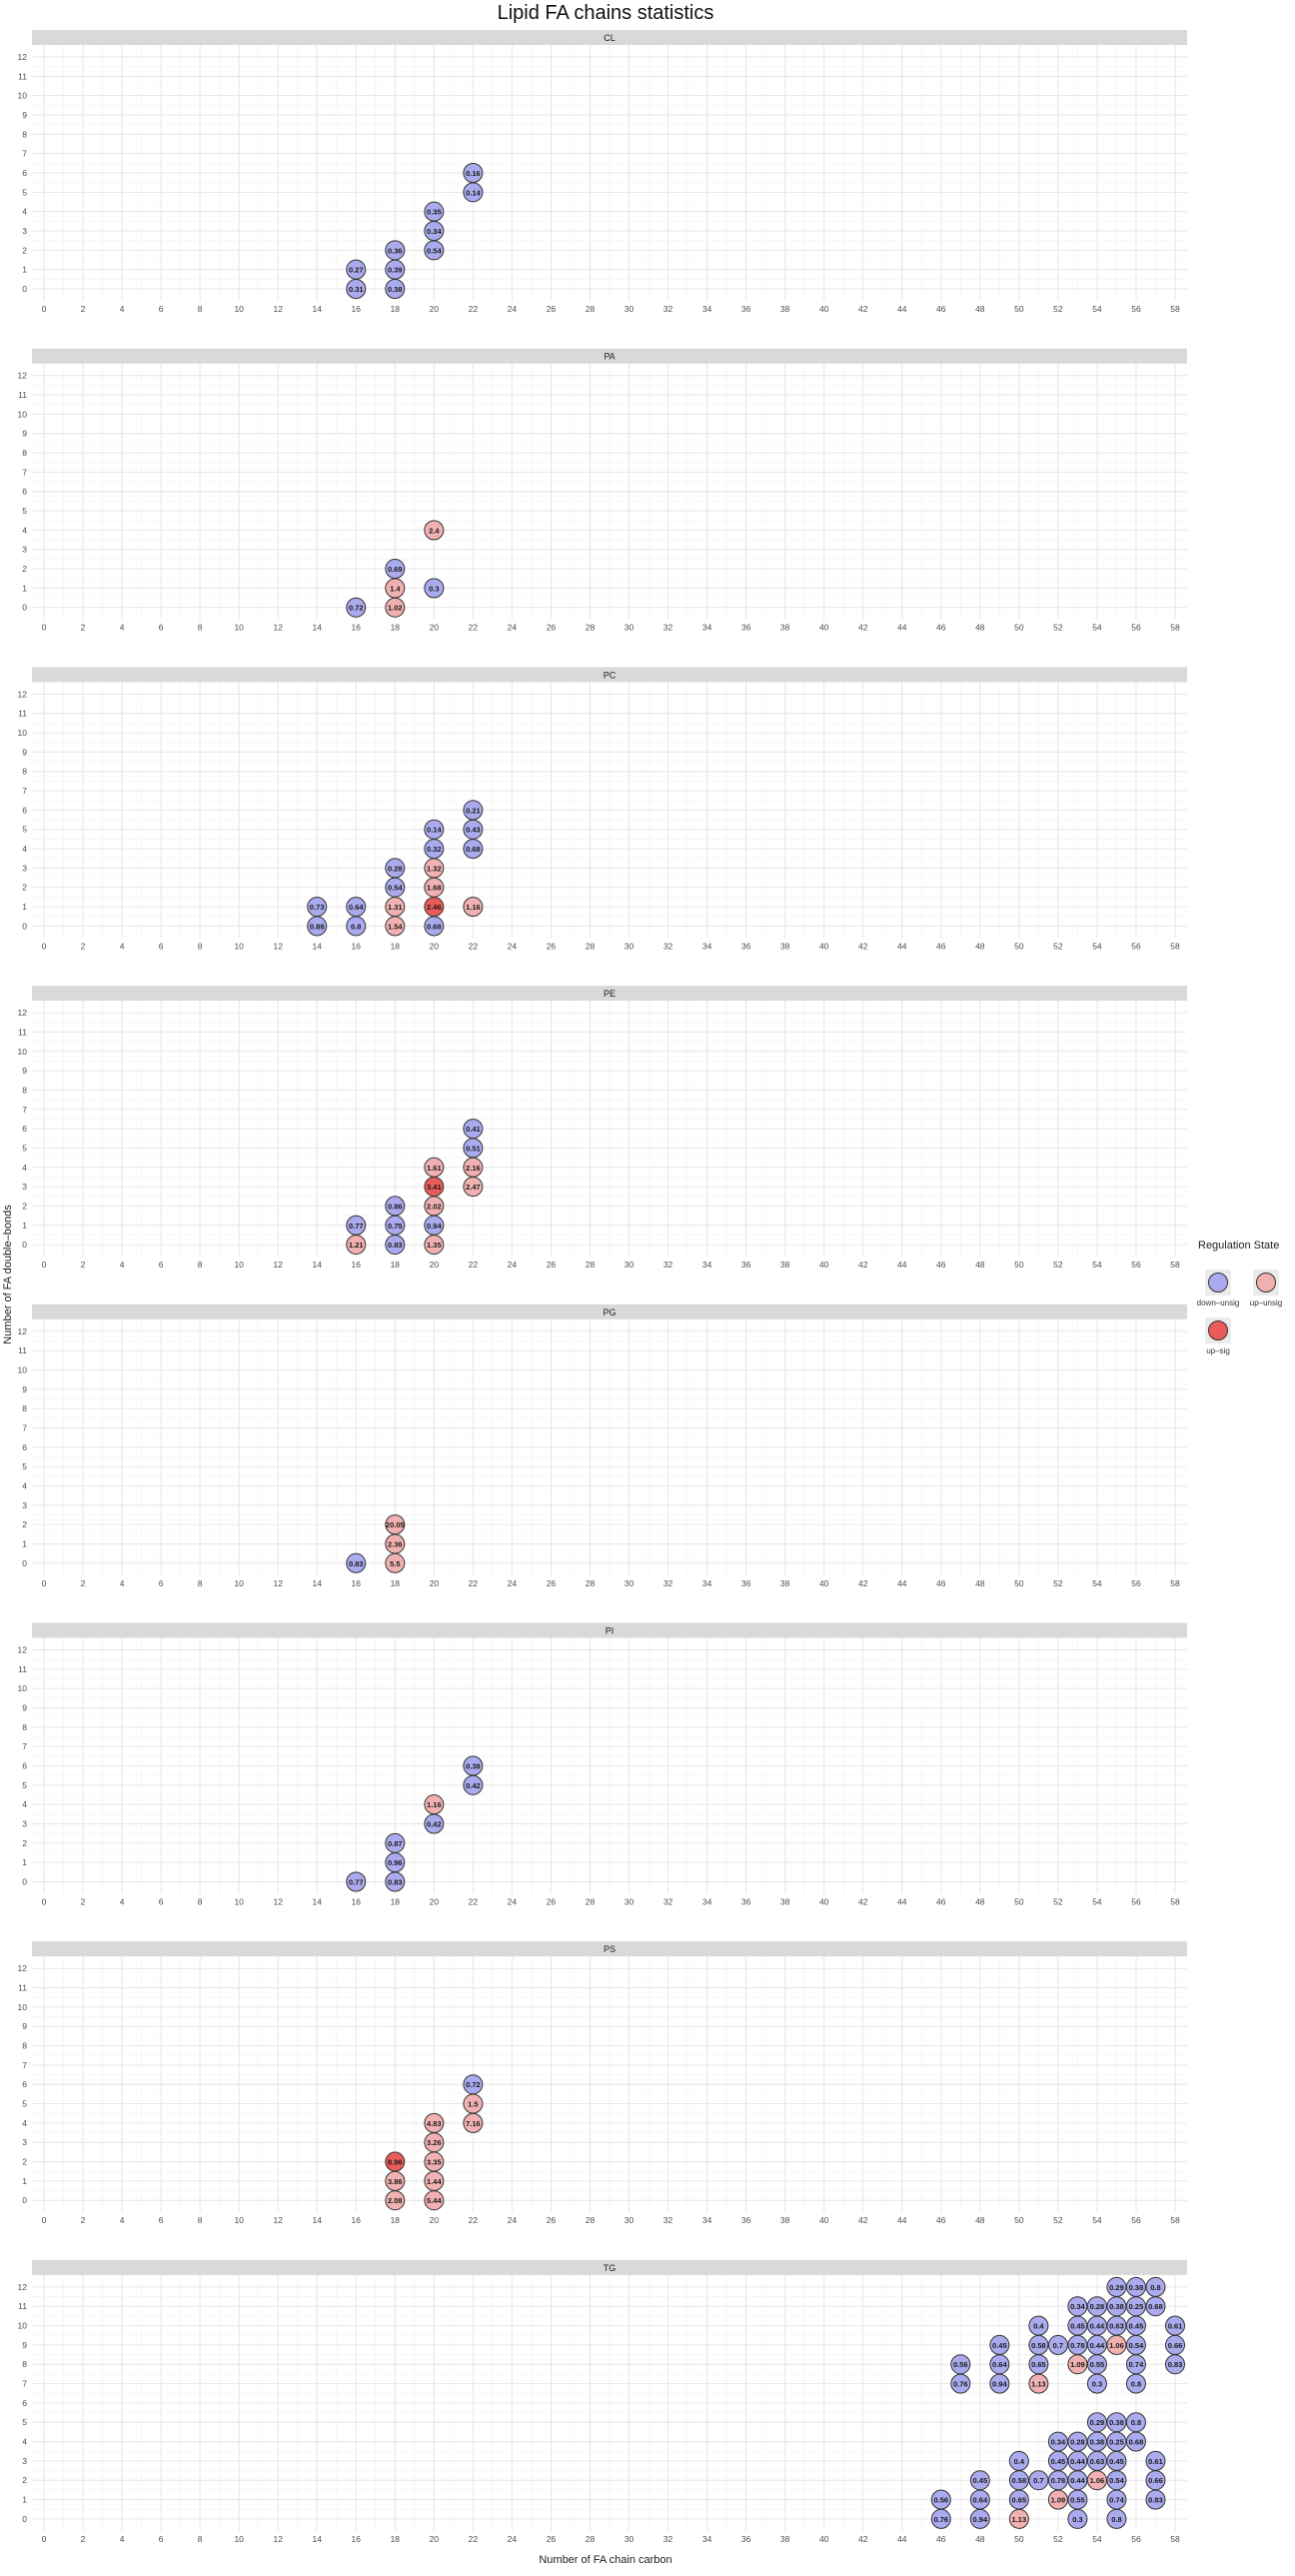  What do you see at coordinates (23, 2007) in the screenshot?
I see `y-tick-label: 10` at bounding box center [23, 2007].